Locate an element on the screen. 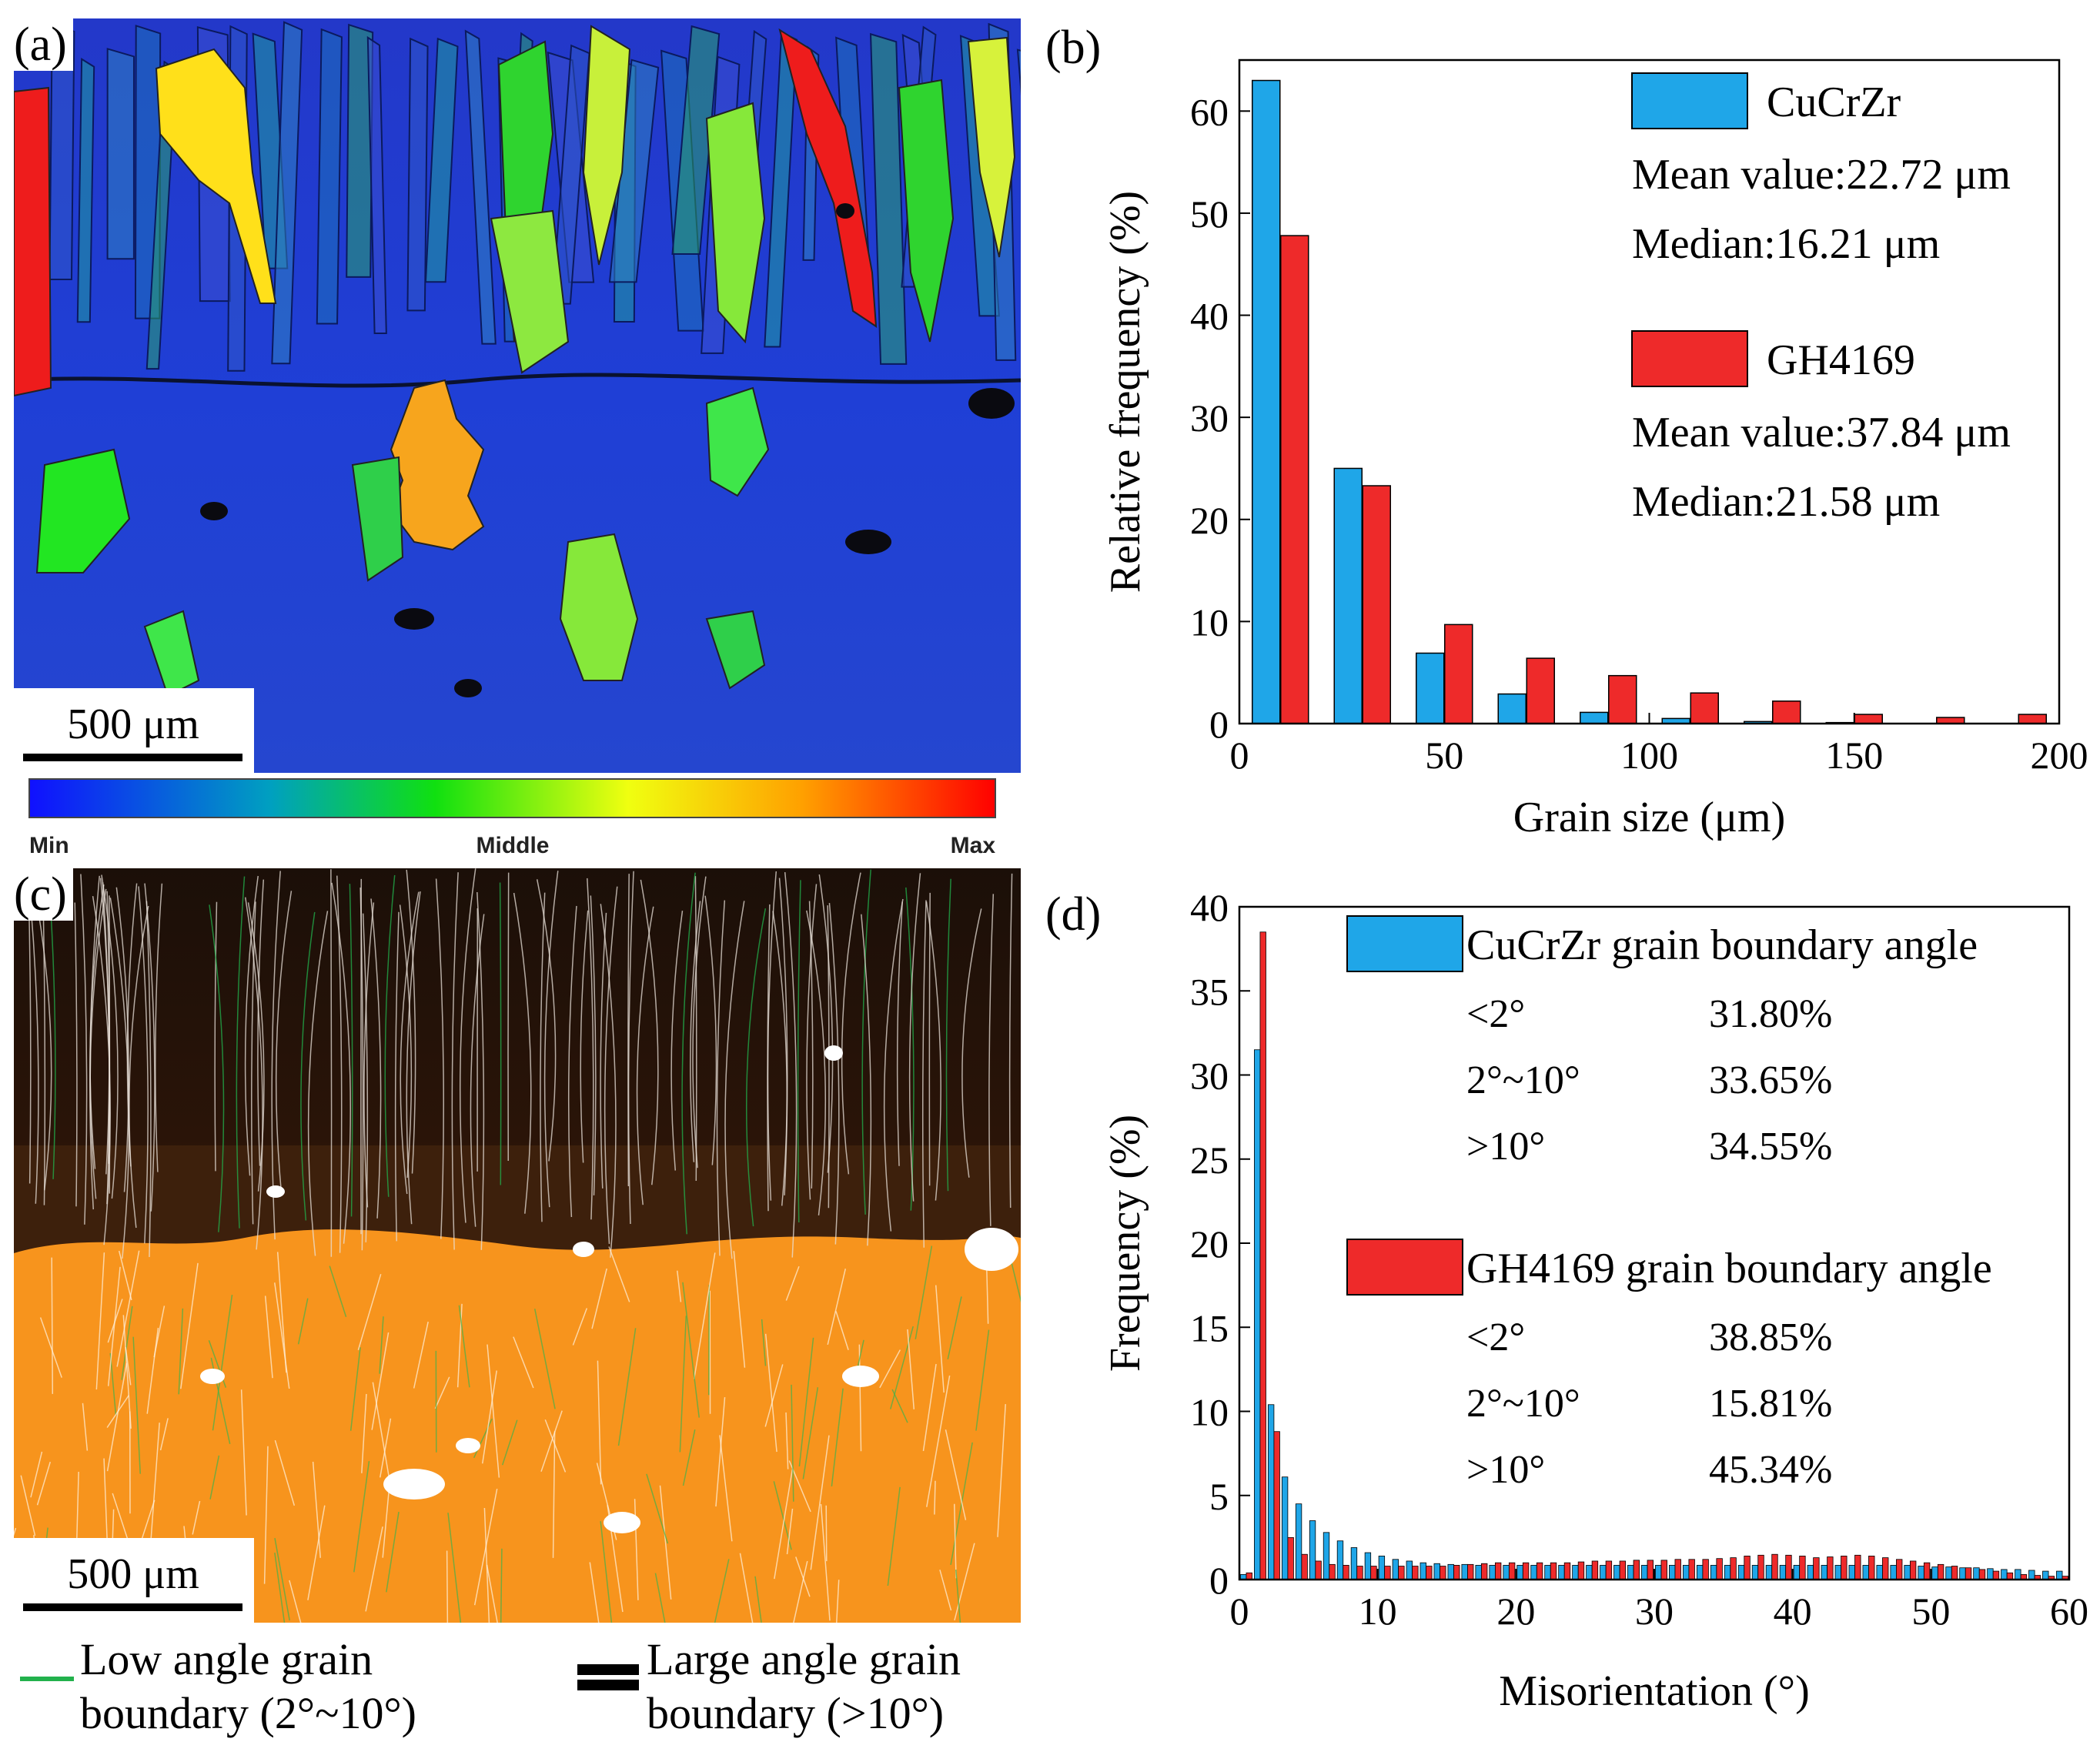  chart-b-ytick-label: 0 is located at coordinates (1219, 724).